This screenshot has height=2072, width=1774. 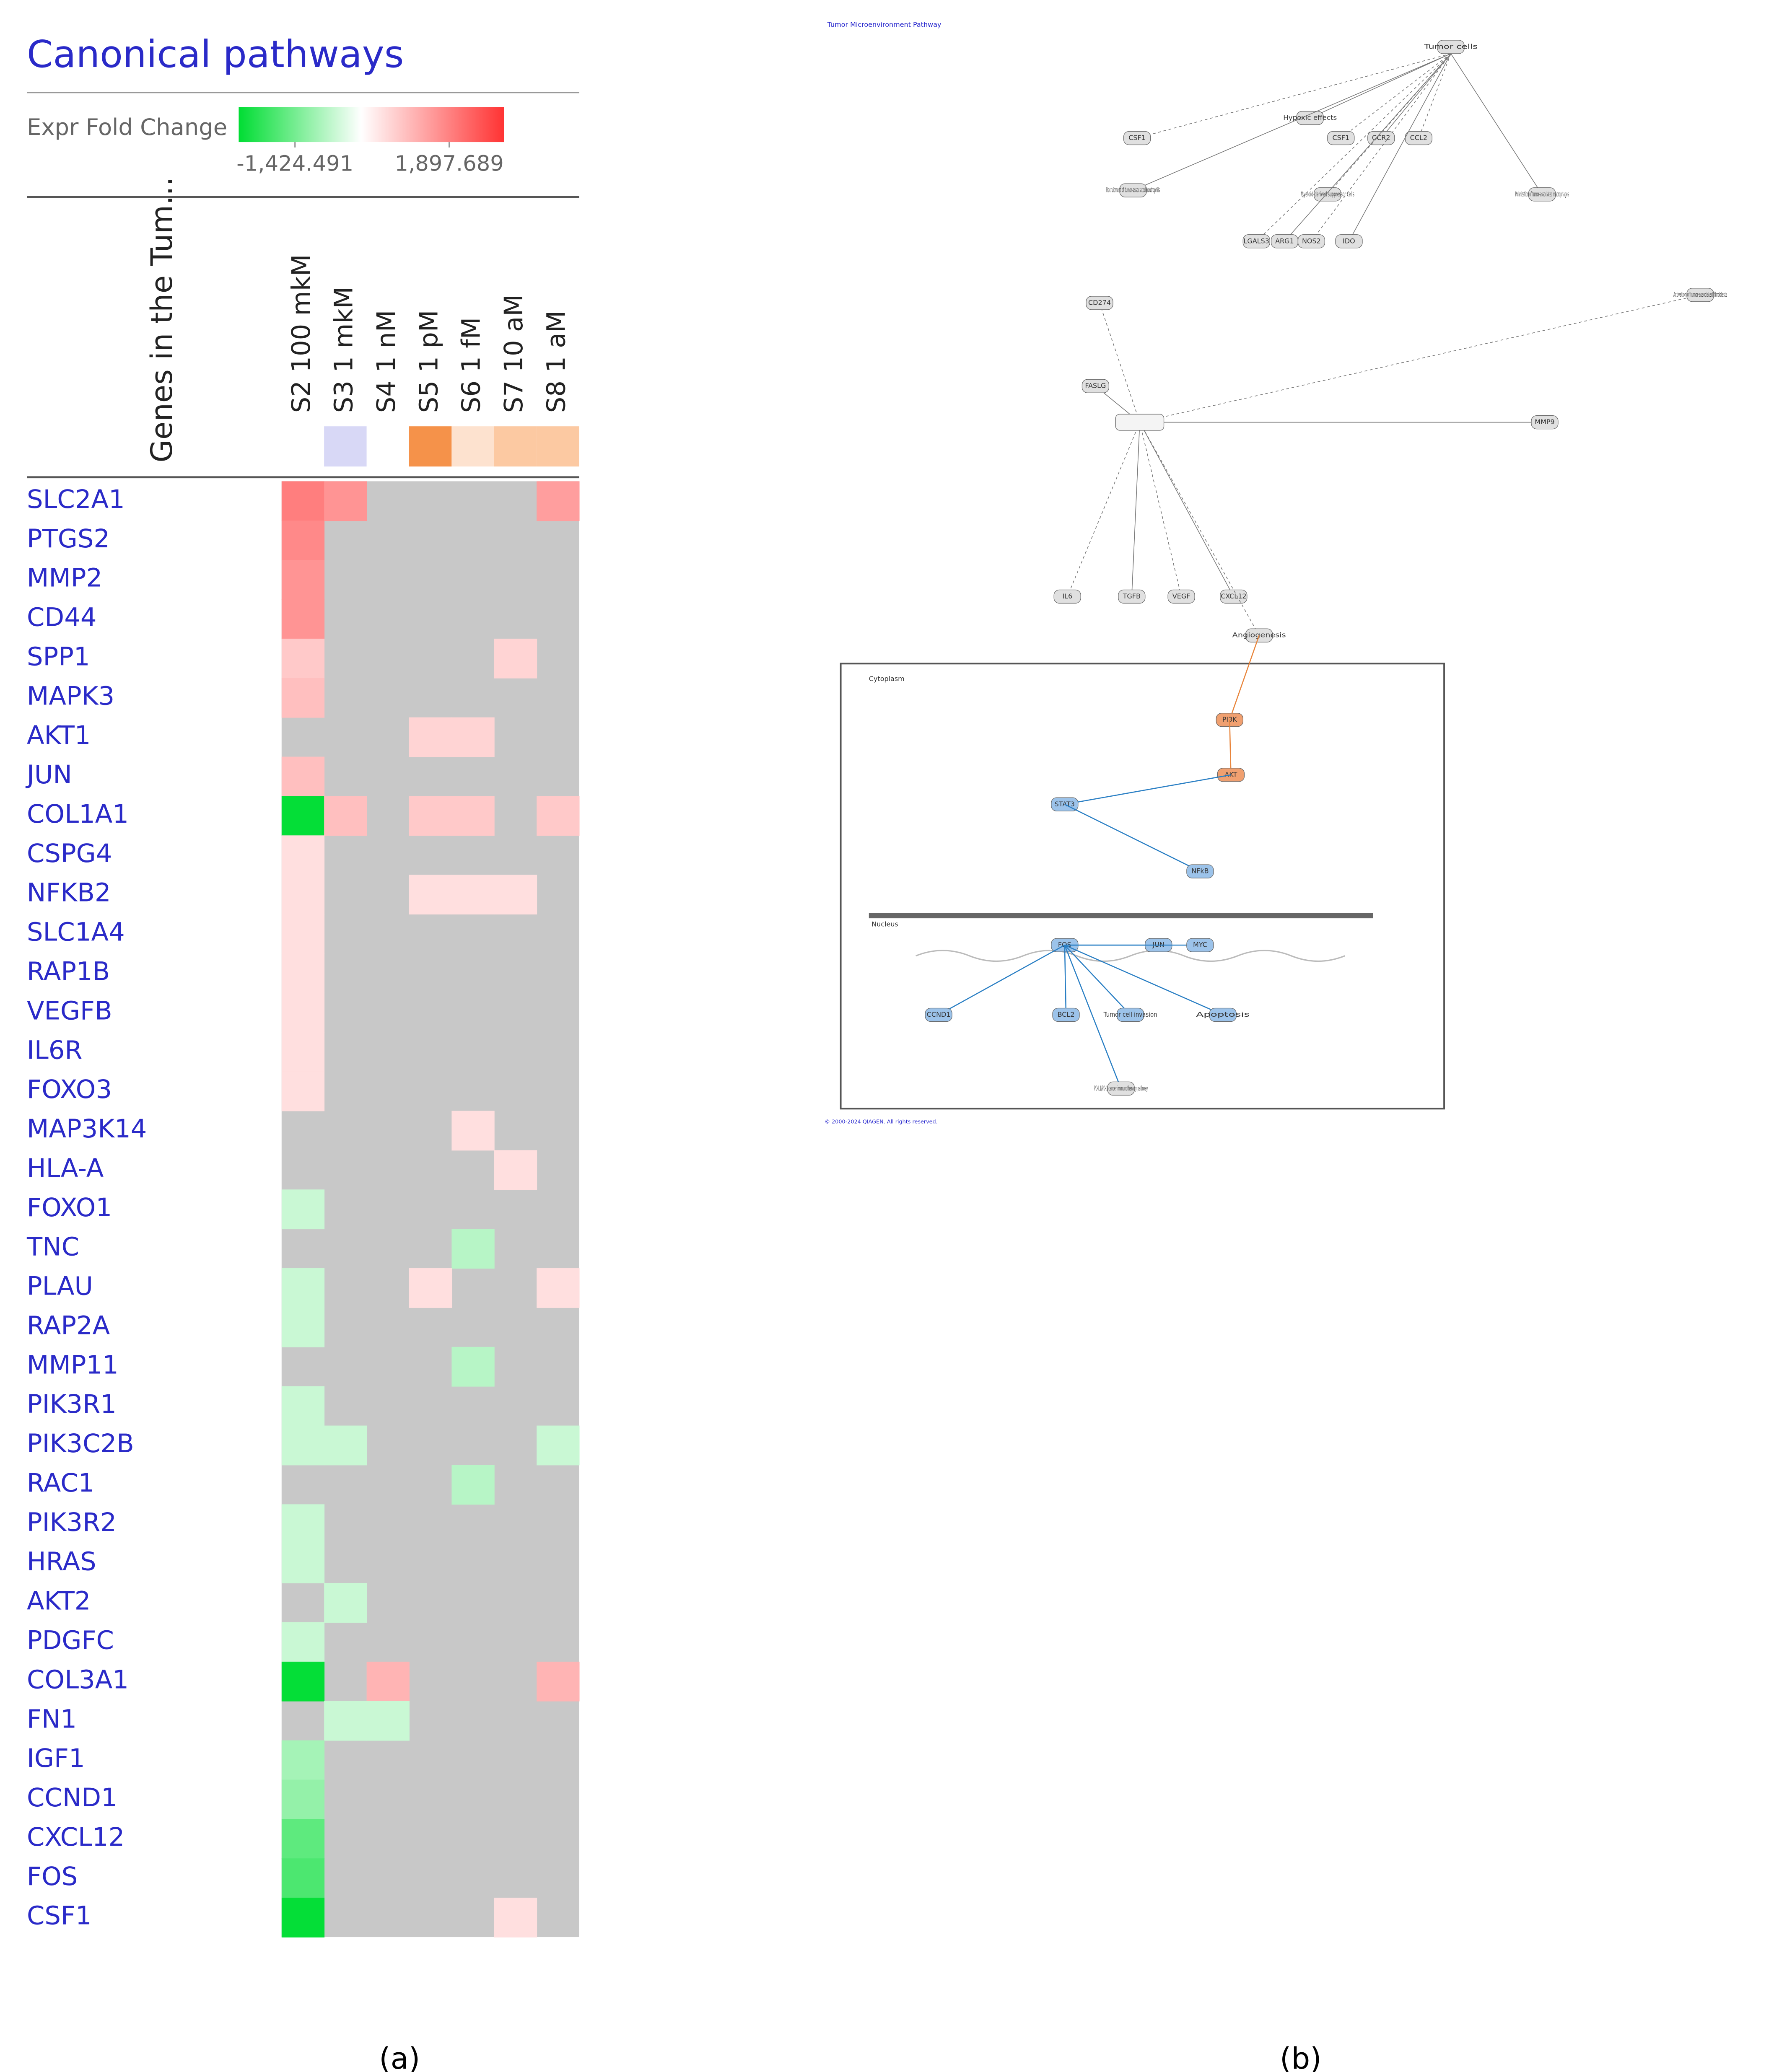 What do you see at coordinates (59, 736) in the screenshot?
I see `row-label: AKT1` at bounding box center [59, 736].